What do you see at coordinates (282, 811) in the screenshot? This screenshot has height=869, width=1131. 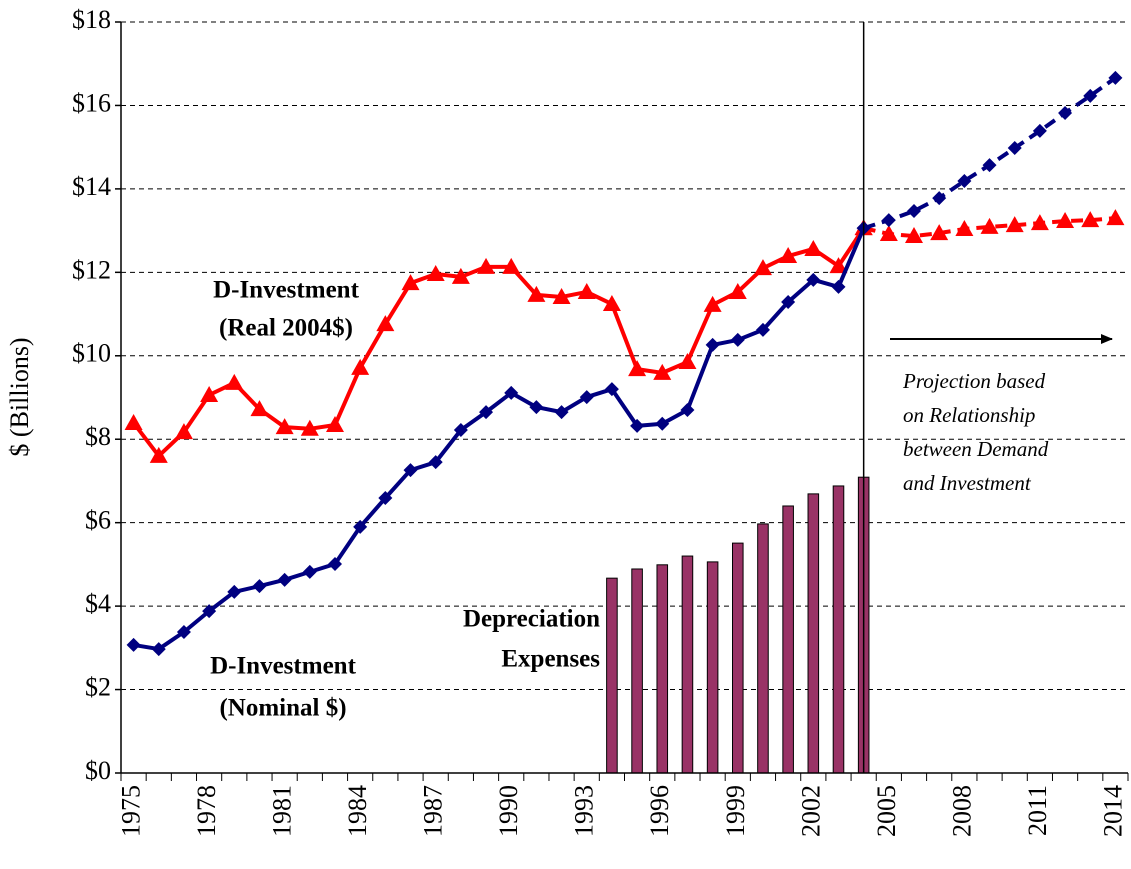 I see `x-tick-label: 1981` at bounding box center [282, 811].